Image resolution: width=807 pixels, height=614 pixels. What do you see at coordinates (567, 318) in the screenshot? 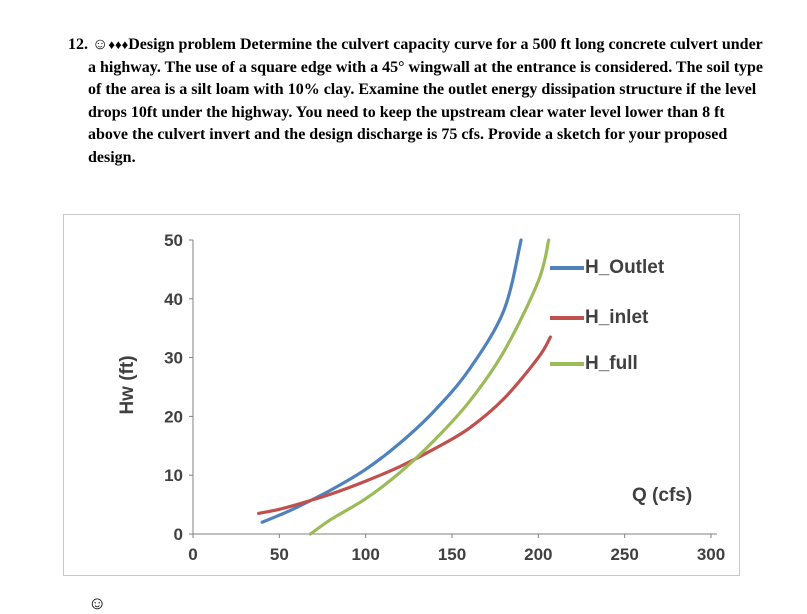
I see `legend-swatch-h-inlet` at bounding box center [567, 318].